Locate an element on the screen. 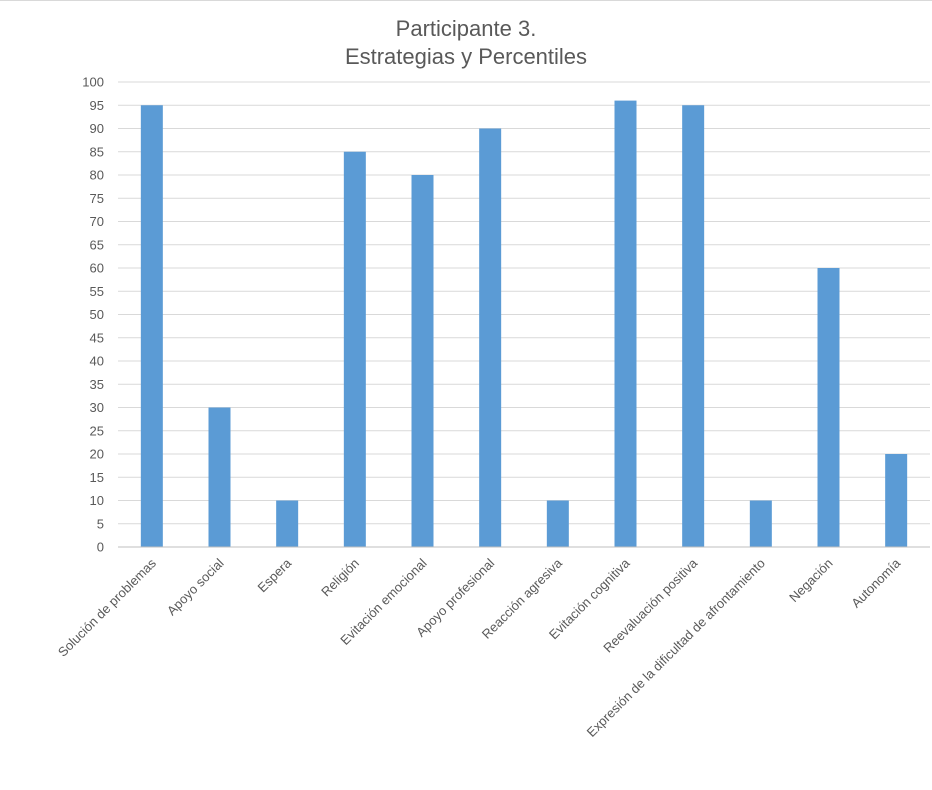  y-tick-label: 15 is located at coordinates (97, 477).